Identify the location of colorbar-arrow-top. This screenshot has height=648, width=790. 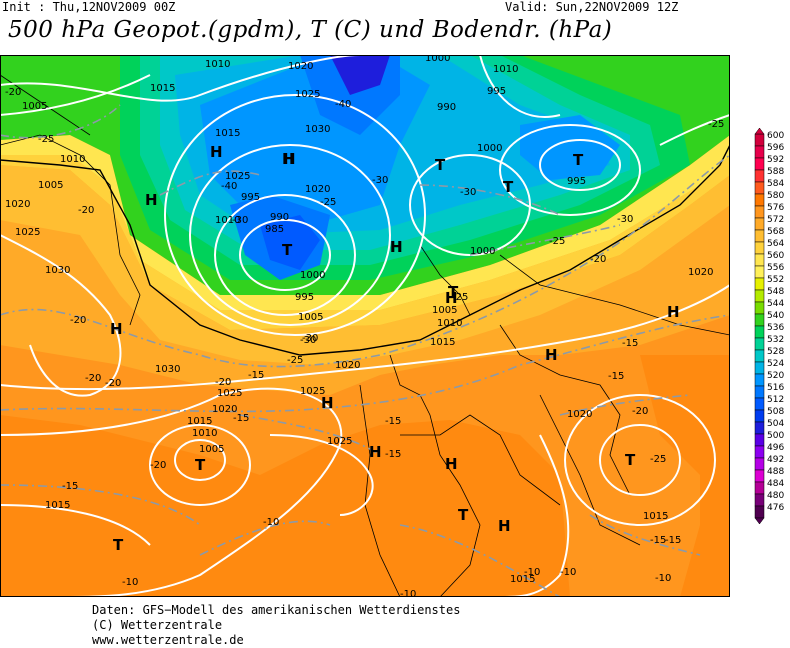
(759, 131).